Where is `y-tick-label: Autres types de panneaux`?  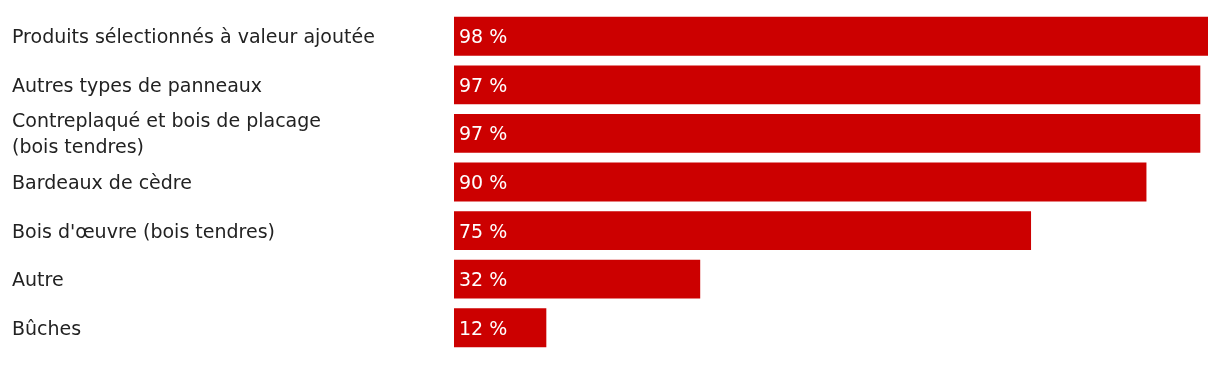 y-tick-label: Autres types de panneaux is located at coordinates (137, 84).